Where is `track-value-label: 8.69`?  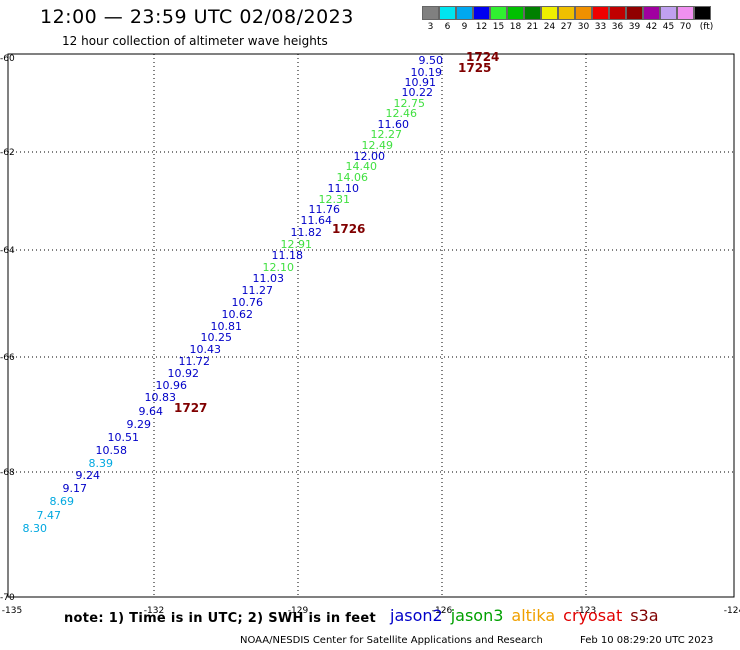
track-value-label: 8.69 is located at coordinates (62, 501).